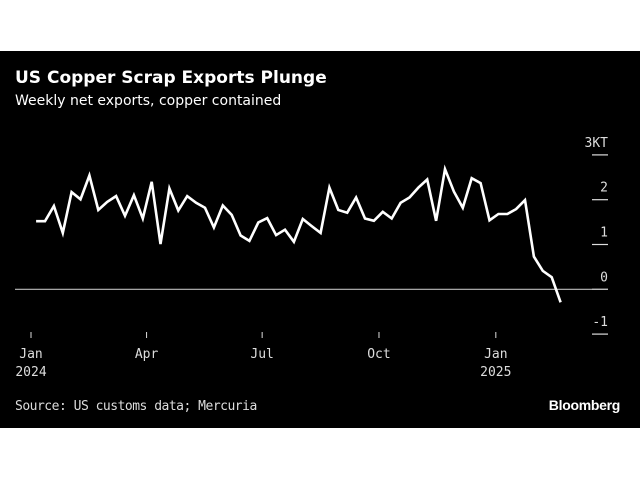 The image size is (640, 480). I want to click on x-tick-year-label: 2024, so click(30, 372).